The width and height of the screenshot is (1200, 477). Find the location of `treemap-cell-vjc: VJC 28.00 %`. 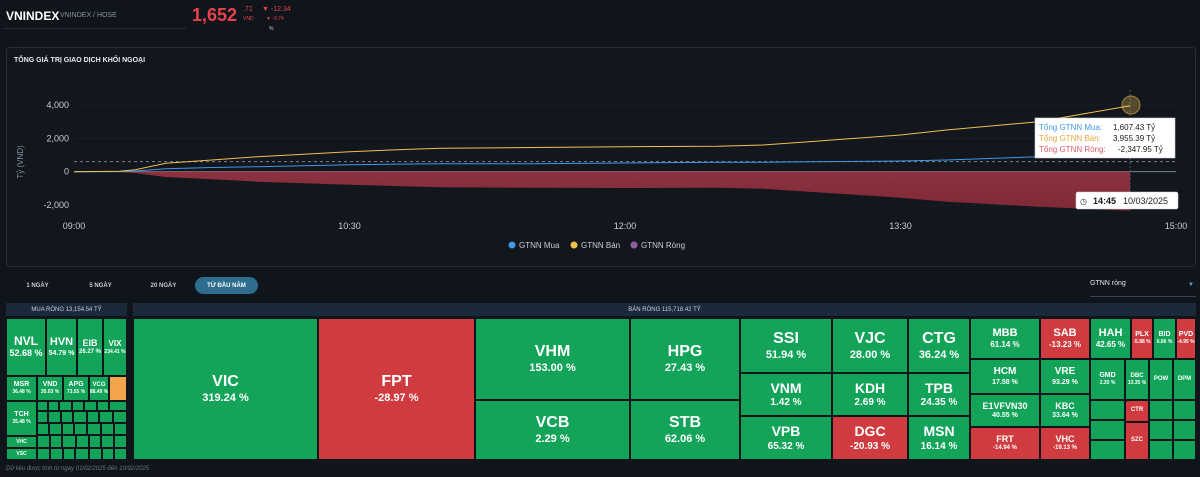

treemap-cell-vjc: VJC 28.00 % is located at coordinates (870, 345).